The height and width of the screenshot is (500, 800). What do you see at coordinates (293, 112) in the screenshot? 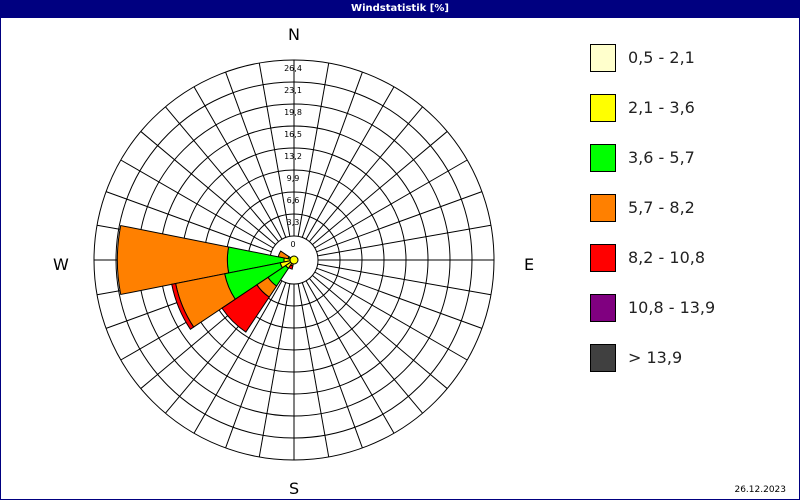
I see `radial-tick-label: 19,8` at bounding box center [293, 112].